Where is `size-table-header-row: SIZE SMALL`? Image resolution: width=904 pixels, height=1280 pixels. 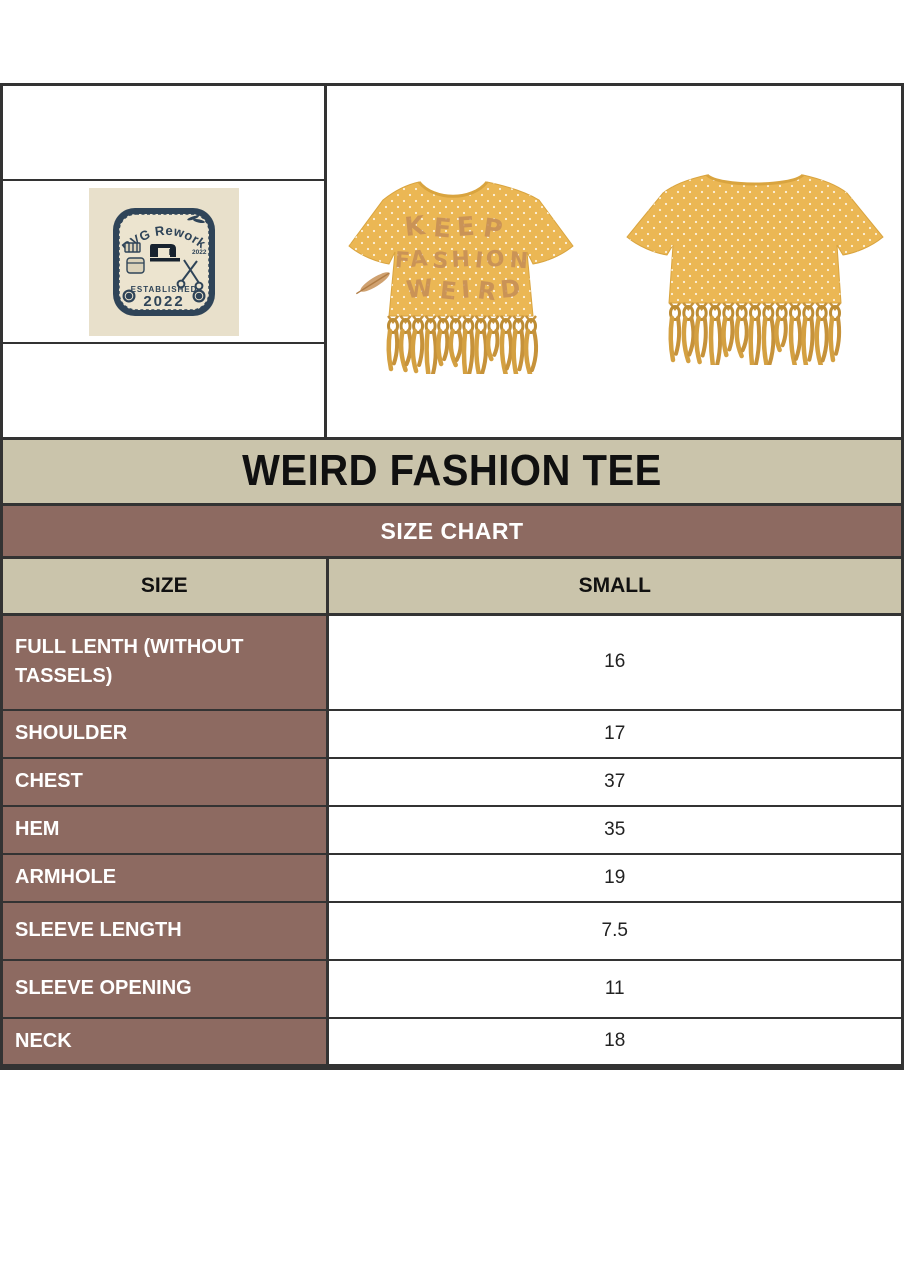 size-table-header-row: SIZE SMALL is located at coordinates (452, 586).